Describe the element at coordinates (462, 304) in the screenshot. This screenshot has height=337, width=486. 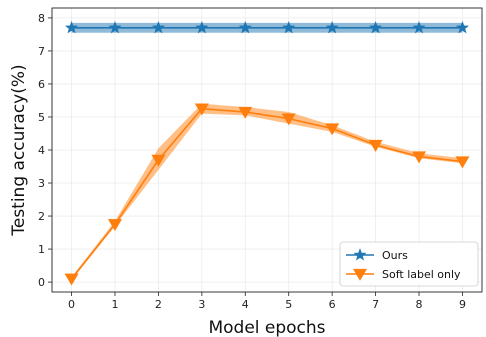
I see `x-tick-label: 9` at that location.